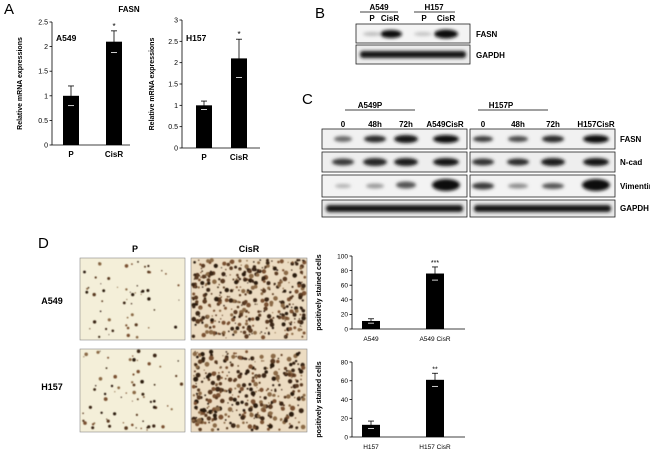 The width and height of the screenshot is (650, 456). I want to click on panel-label-a: A, so click(9, 9).